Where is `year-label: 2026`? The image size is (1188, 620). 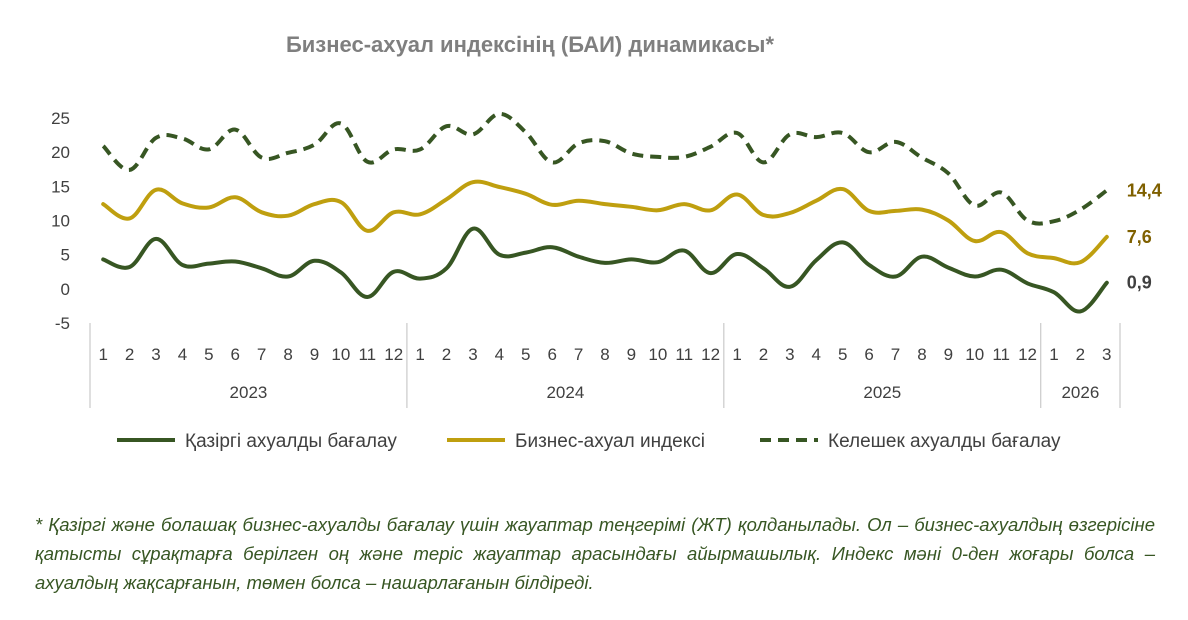
year-label: 2026 is located at coordinates (1080, 392).